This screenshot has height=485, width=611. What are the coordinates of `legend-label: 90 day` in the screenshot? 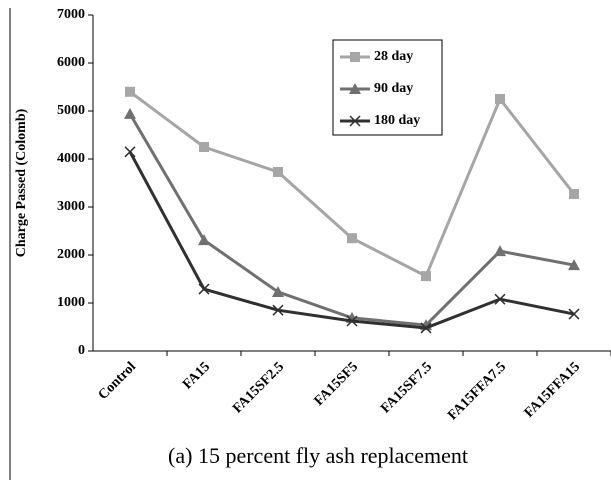 It's located at (393, 88).